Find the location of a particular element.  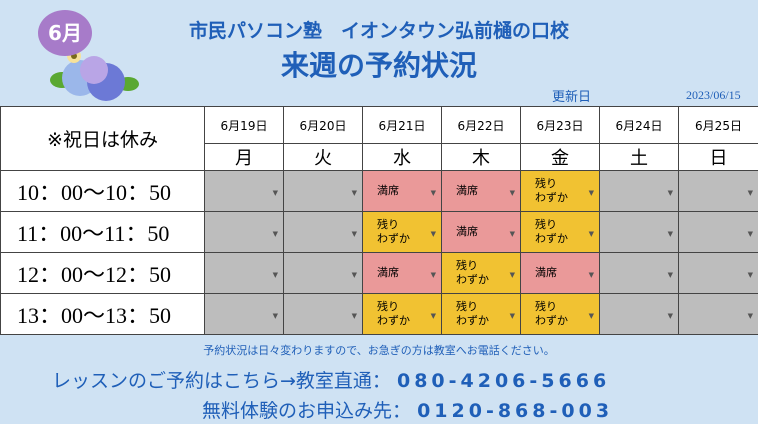

trial-contact: 無料体験のお申込み先： 0120-868-003 is located at coordinates (407, 409).